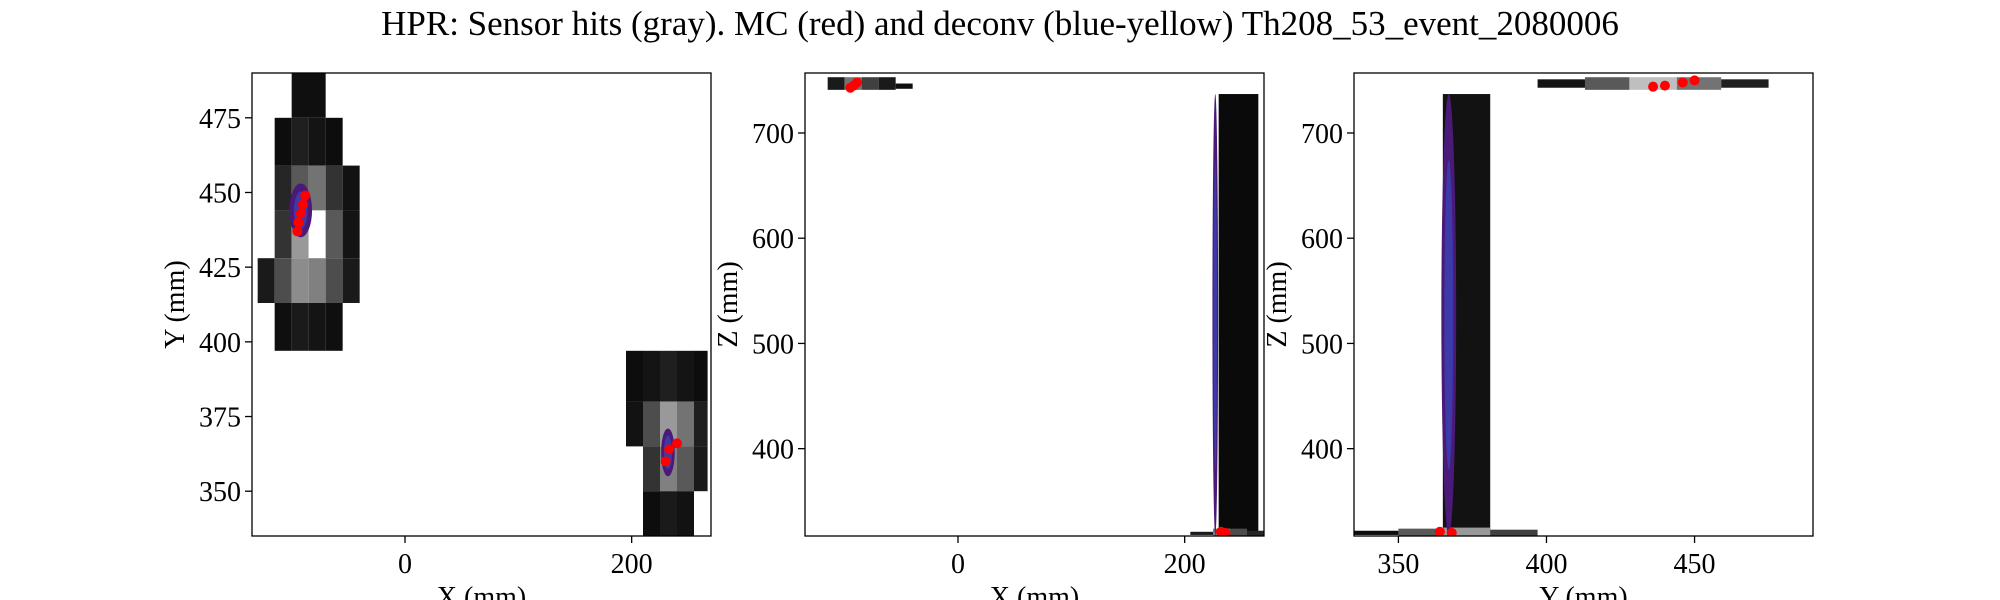 This screenshot has height=600, width=2000. I want to click on x-axis-label: Y (mm), so click(1583, 591).